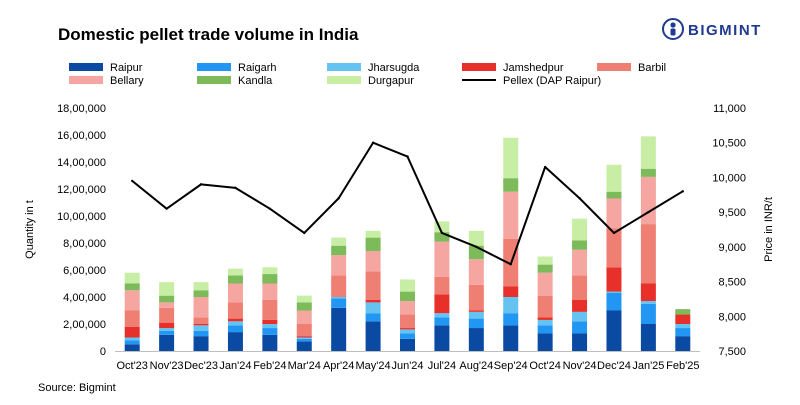  What do you see at coordinates (106, 68) in the screenshot?
I see `legend-item: Raipur` at bounding box center [106, 68].